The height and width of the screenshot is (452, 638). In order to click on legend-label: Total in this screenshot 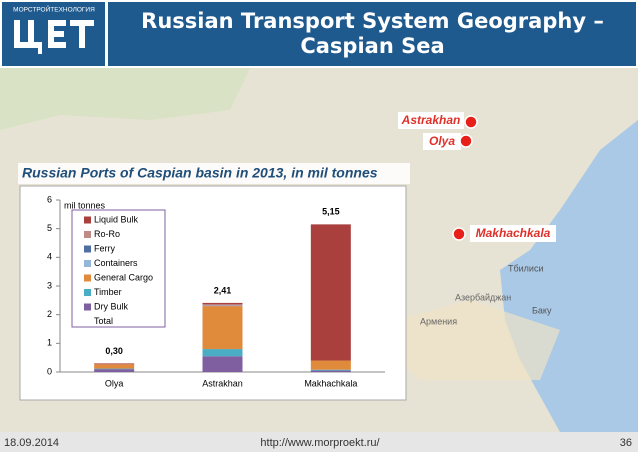, I will do `click(103, 321)`.